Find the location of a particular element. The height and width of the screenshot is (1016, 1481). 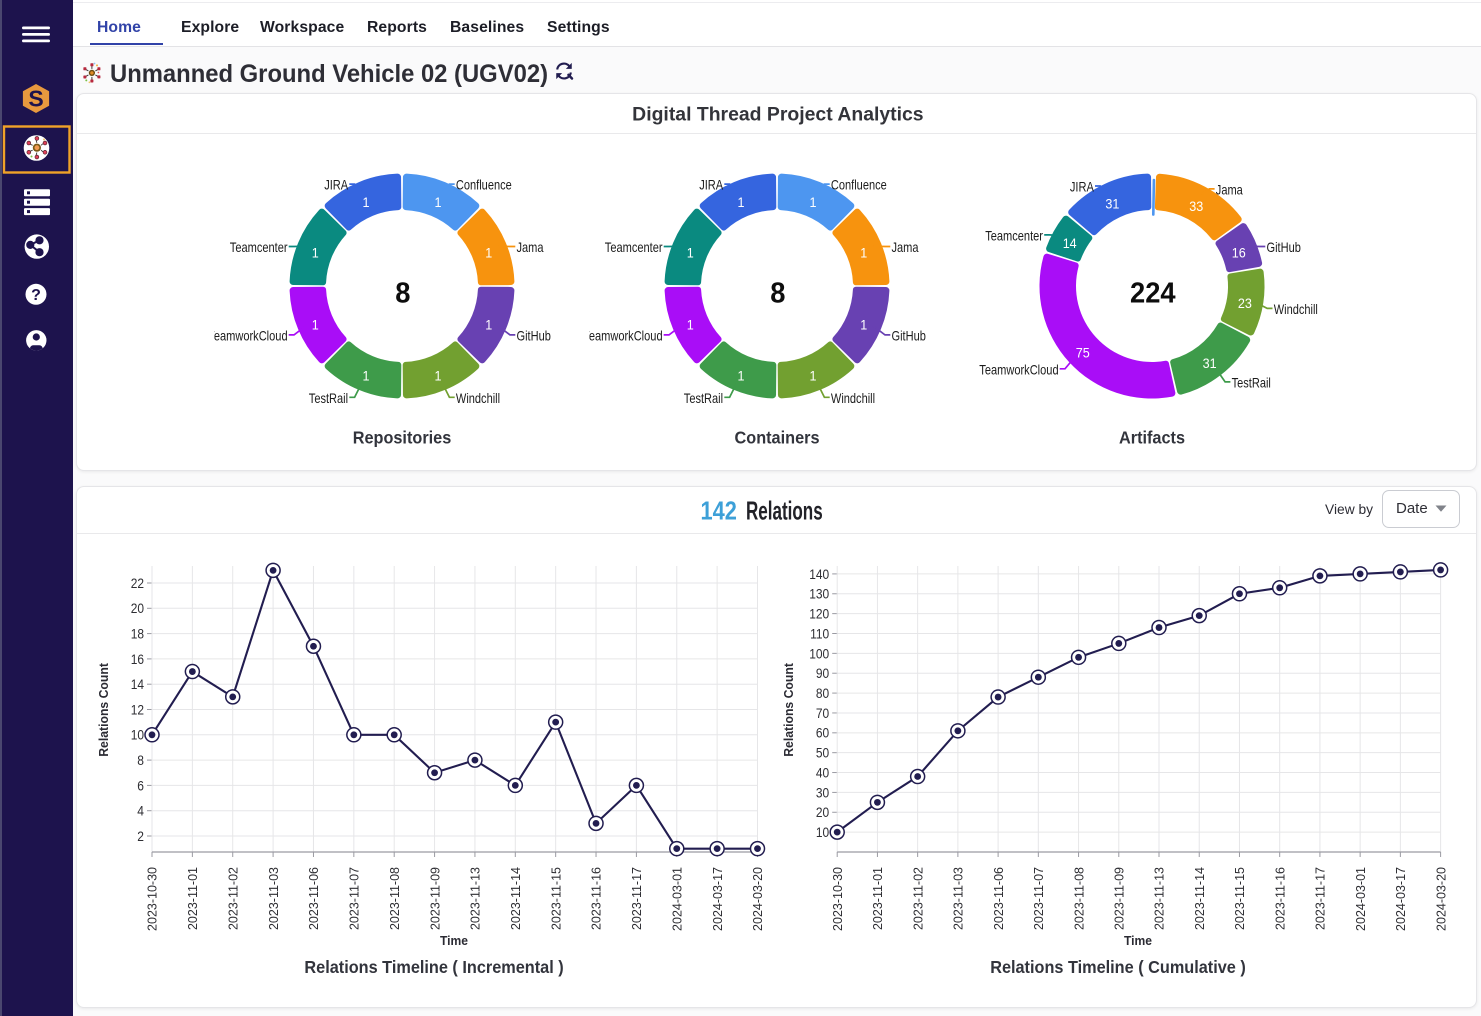

svg-text: 33 is located at coordinates (1196, 206).